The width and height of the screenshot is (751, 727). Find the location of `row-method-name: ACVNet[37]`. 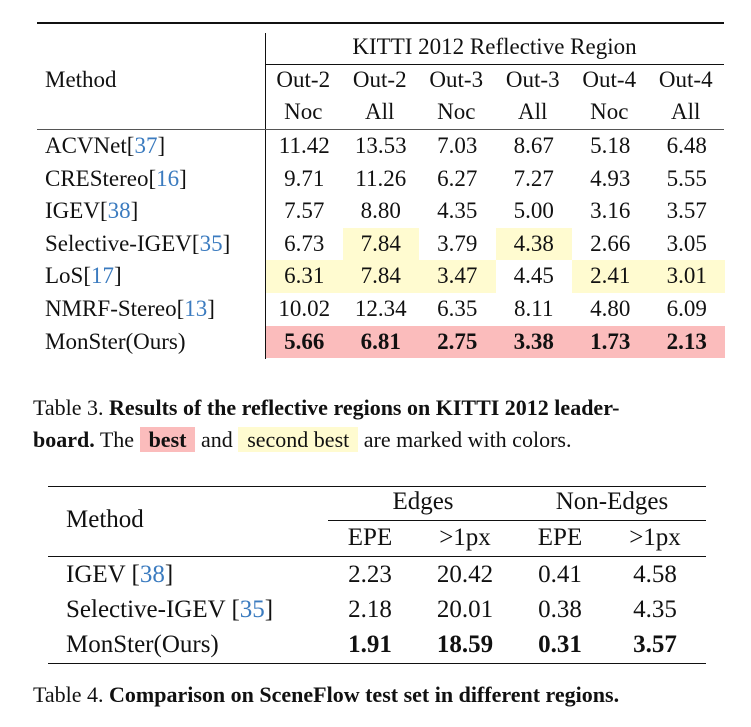

row-method-name: ACVNet[37] is located at coordinates (105, 145).